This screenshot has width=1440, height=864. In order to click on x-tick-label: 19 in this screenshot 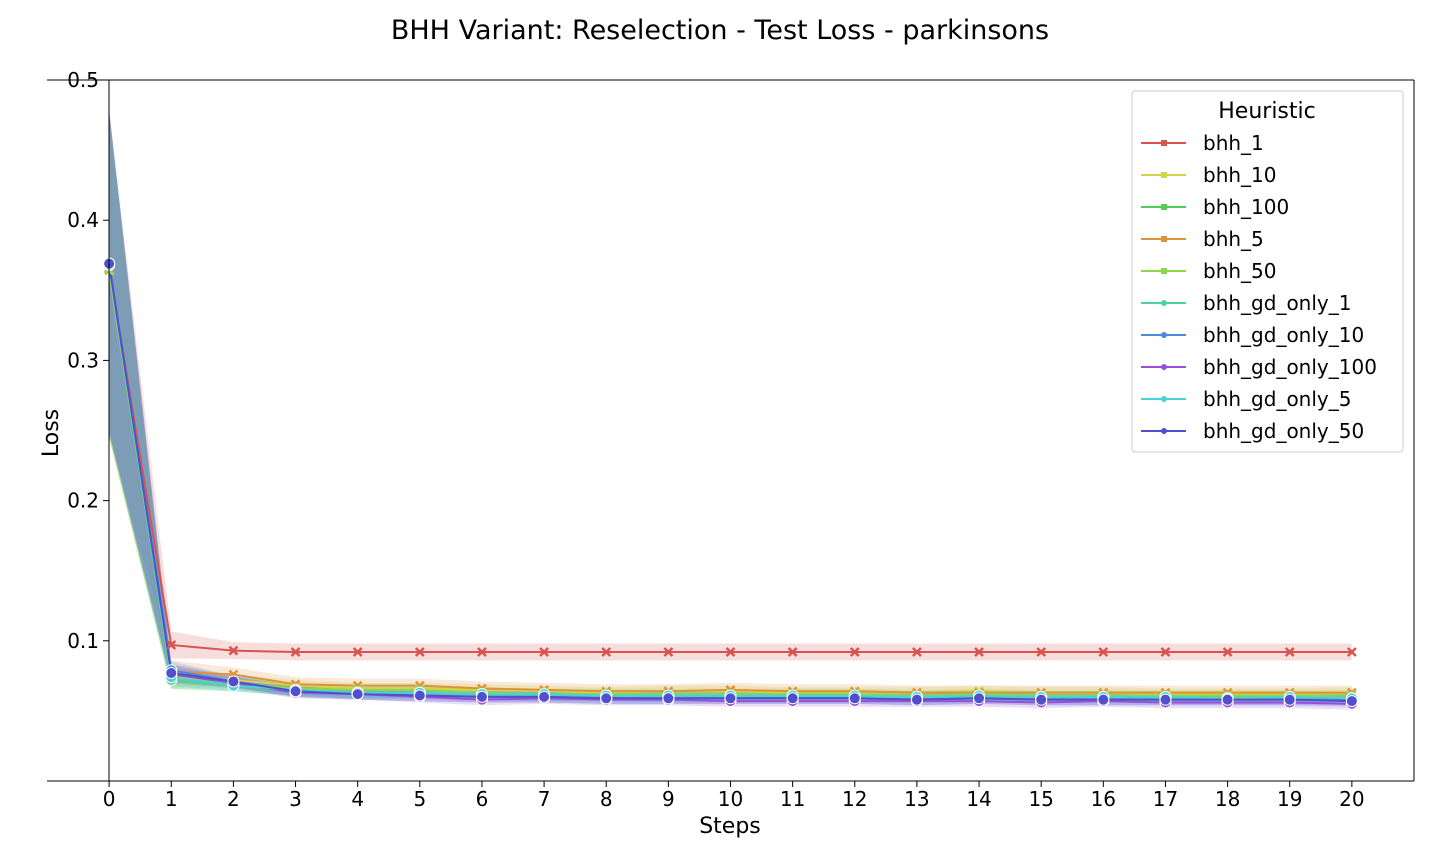, I will do `click(1289, 799)`.